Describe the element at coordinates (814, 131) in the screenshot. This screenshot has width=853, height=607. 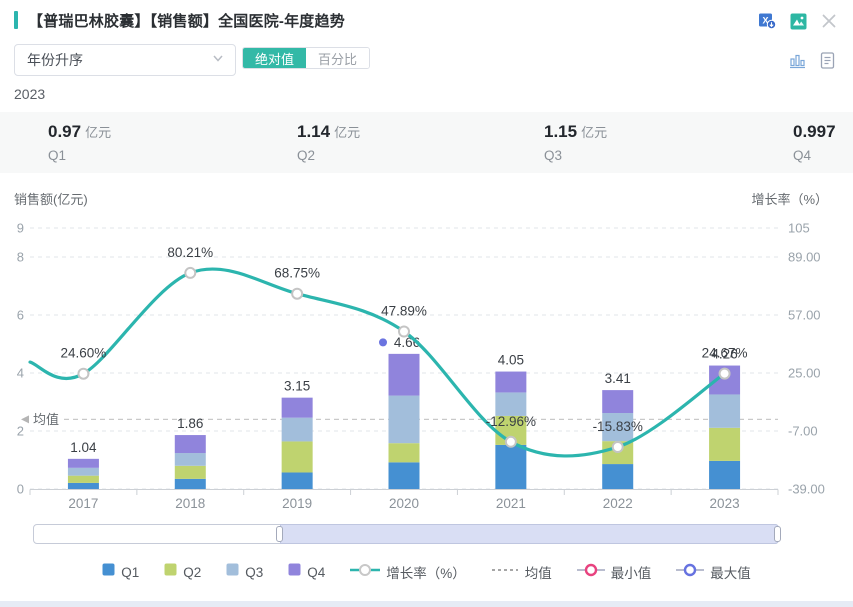
I see `stat-value: 0.997` at that location.